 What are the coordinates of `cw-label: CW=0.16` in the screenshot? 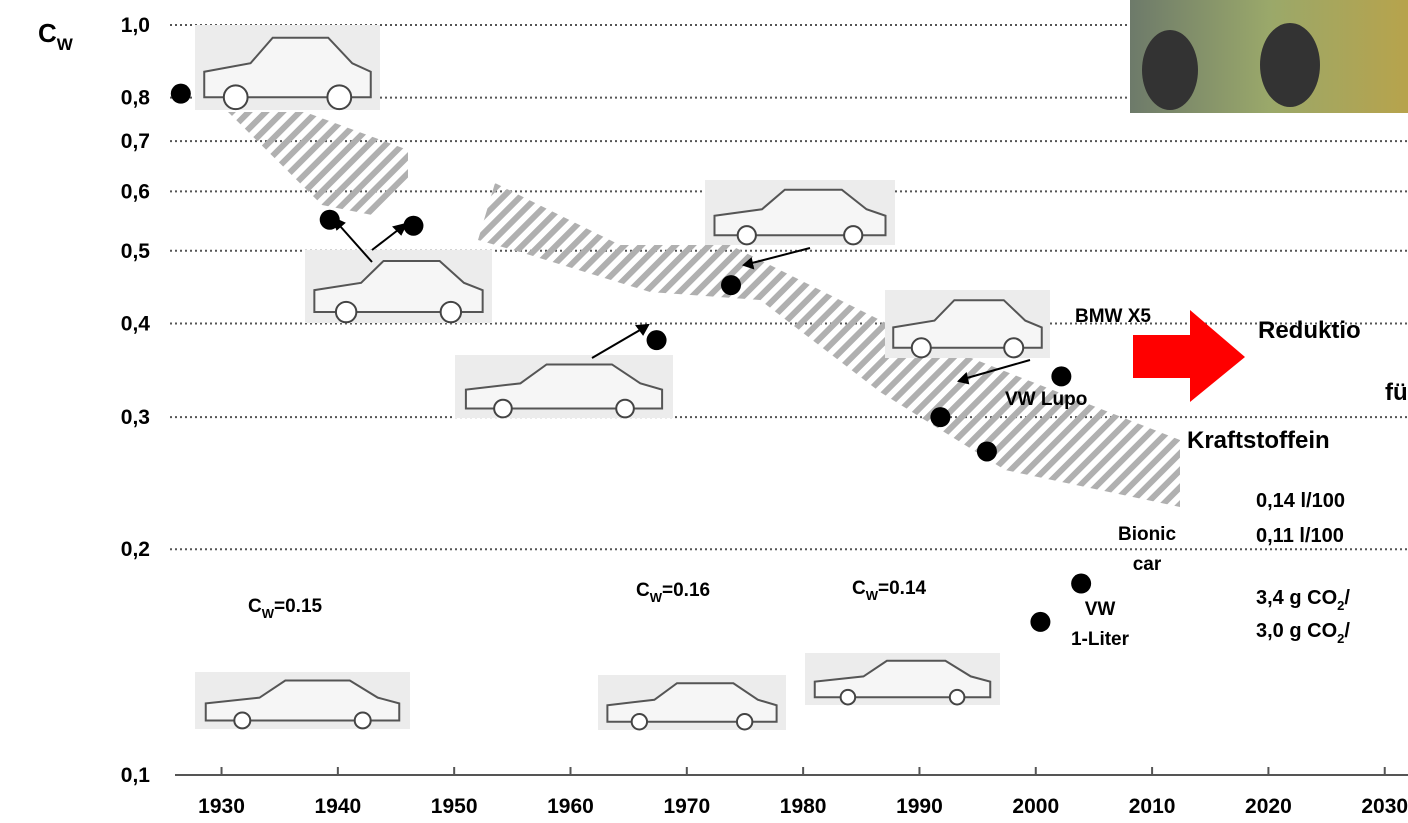 It's located at (673, 592).